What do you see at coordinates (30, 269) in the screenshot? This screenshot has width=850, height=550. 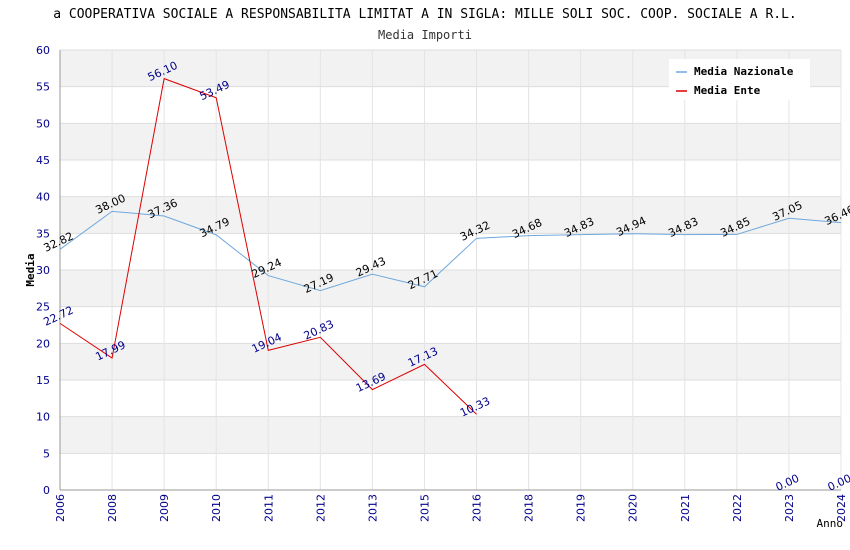 I see `y-axis-label: Media` at bounding box center [30, 269].